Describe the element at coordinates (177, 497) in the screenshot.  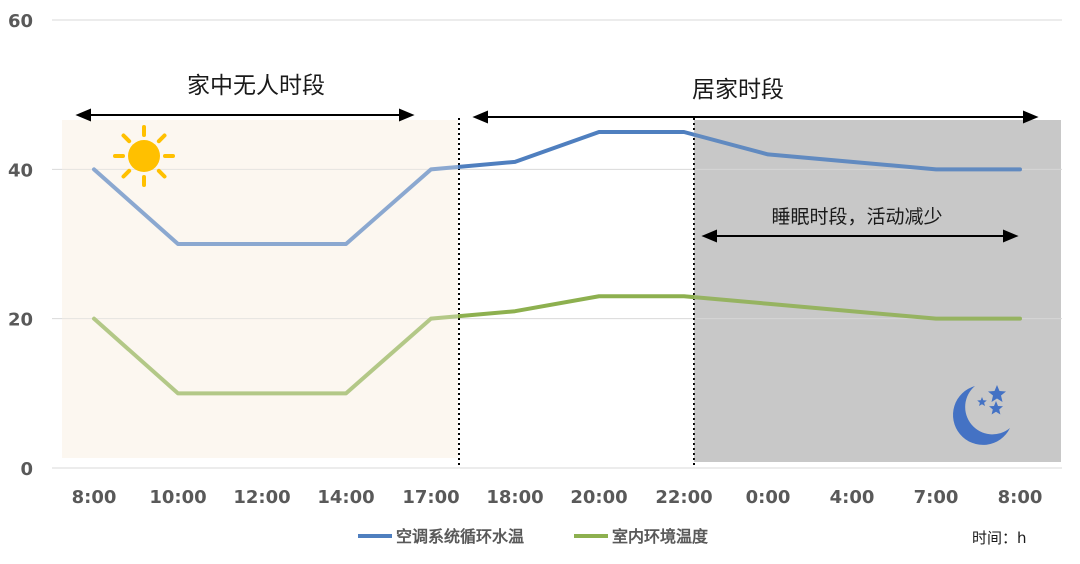
I see `x-tick-label: 10:00` at that location.